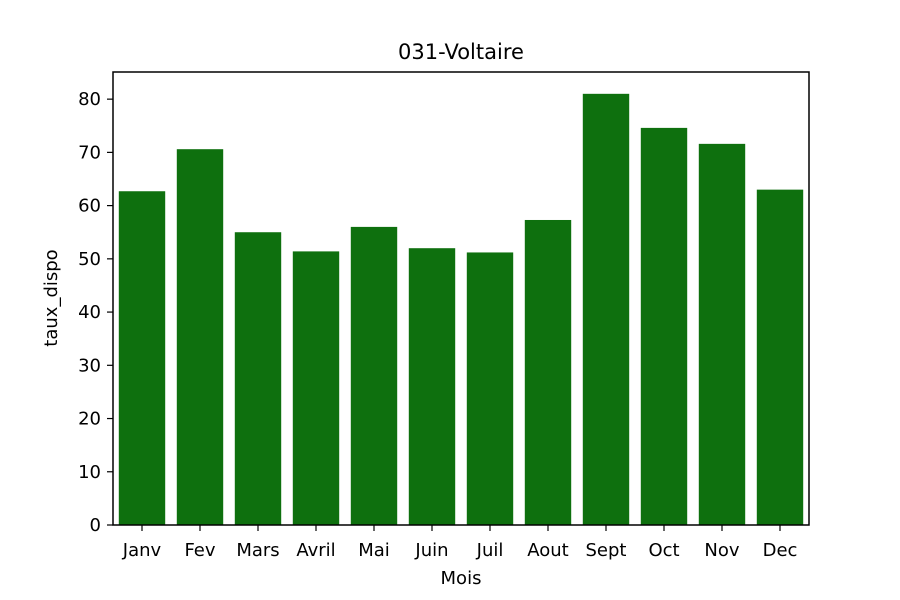 Image resolution: width=900 pixels, height=600 pixels. I want to click on bar-avril, so click(316, 388).